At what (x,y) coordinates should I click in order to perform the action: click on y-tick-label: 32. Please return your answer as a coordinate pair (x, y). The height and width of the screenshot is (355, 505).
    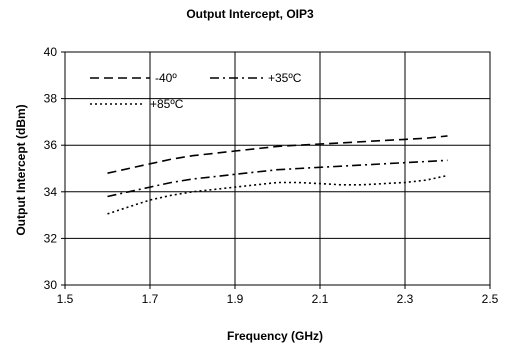
    Looking at the image, I should click on (51, 238).